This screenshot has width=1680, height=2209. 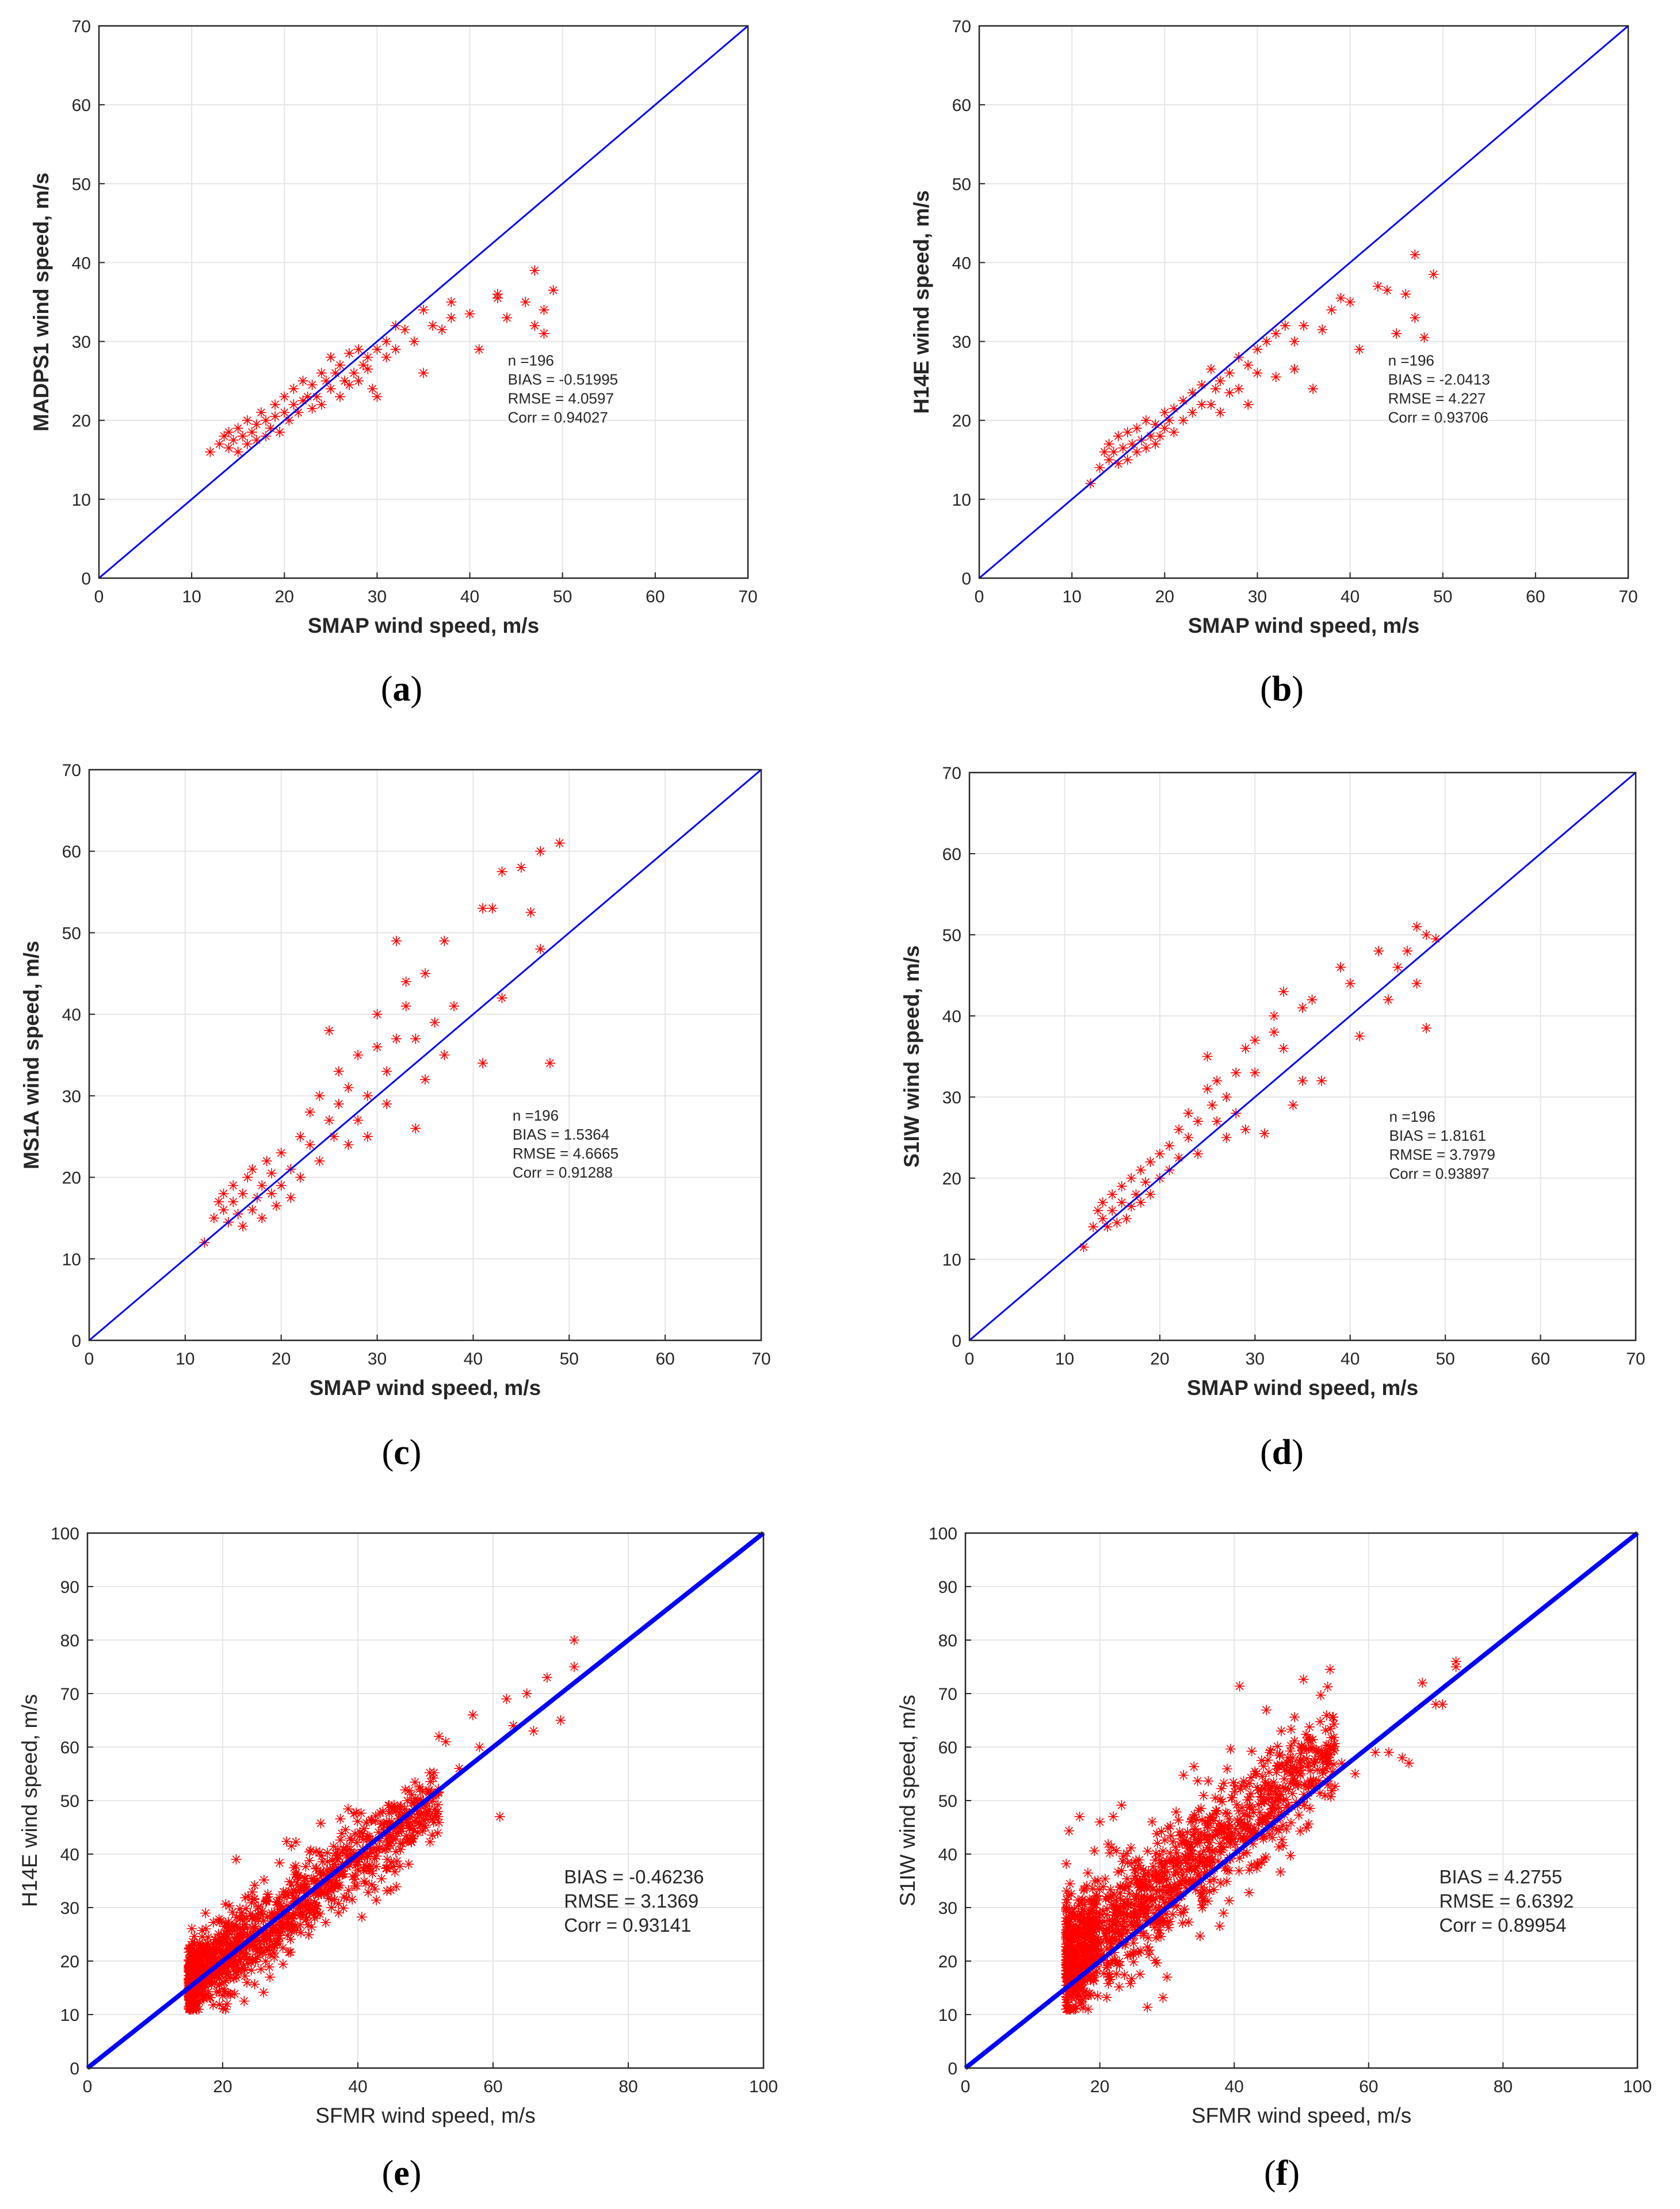 What do you see at coordinates (1262, 369) in the screenshot?
I see `data-markers` at bounding box center [1262, 369].